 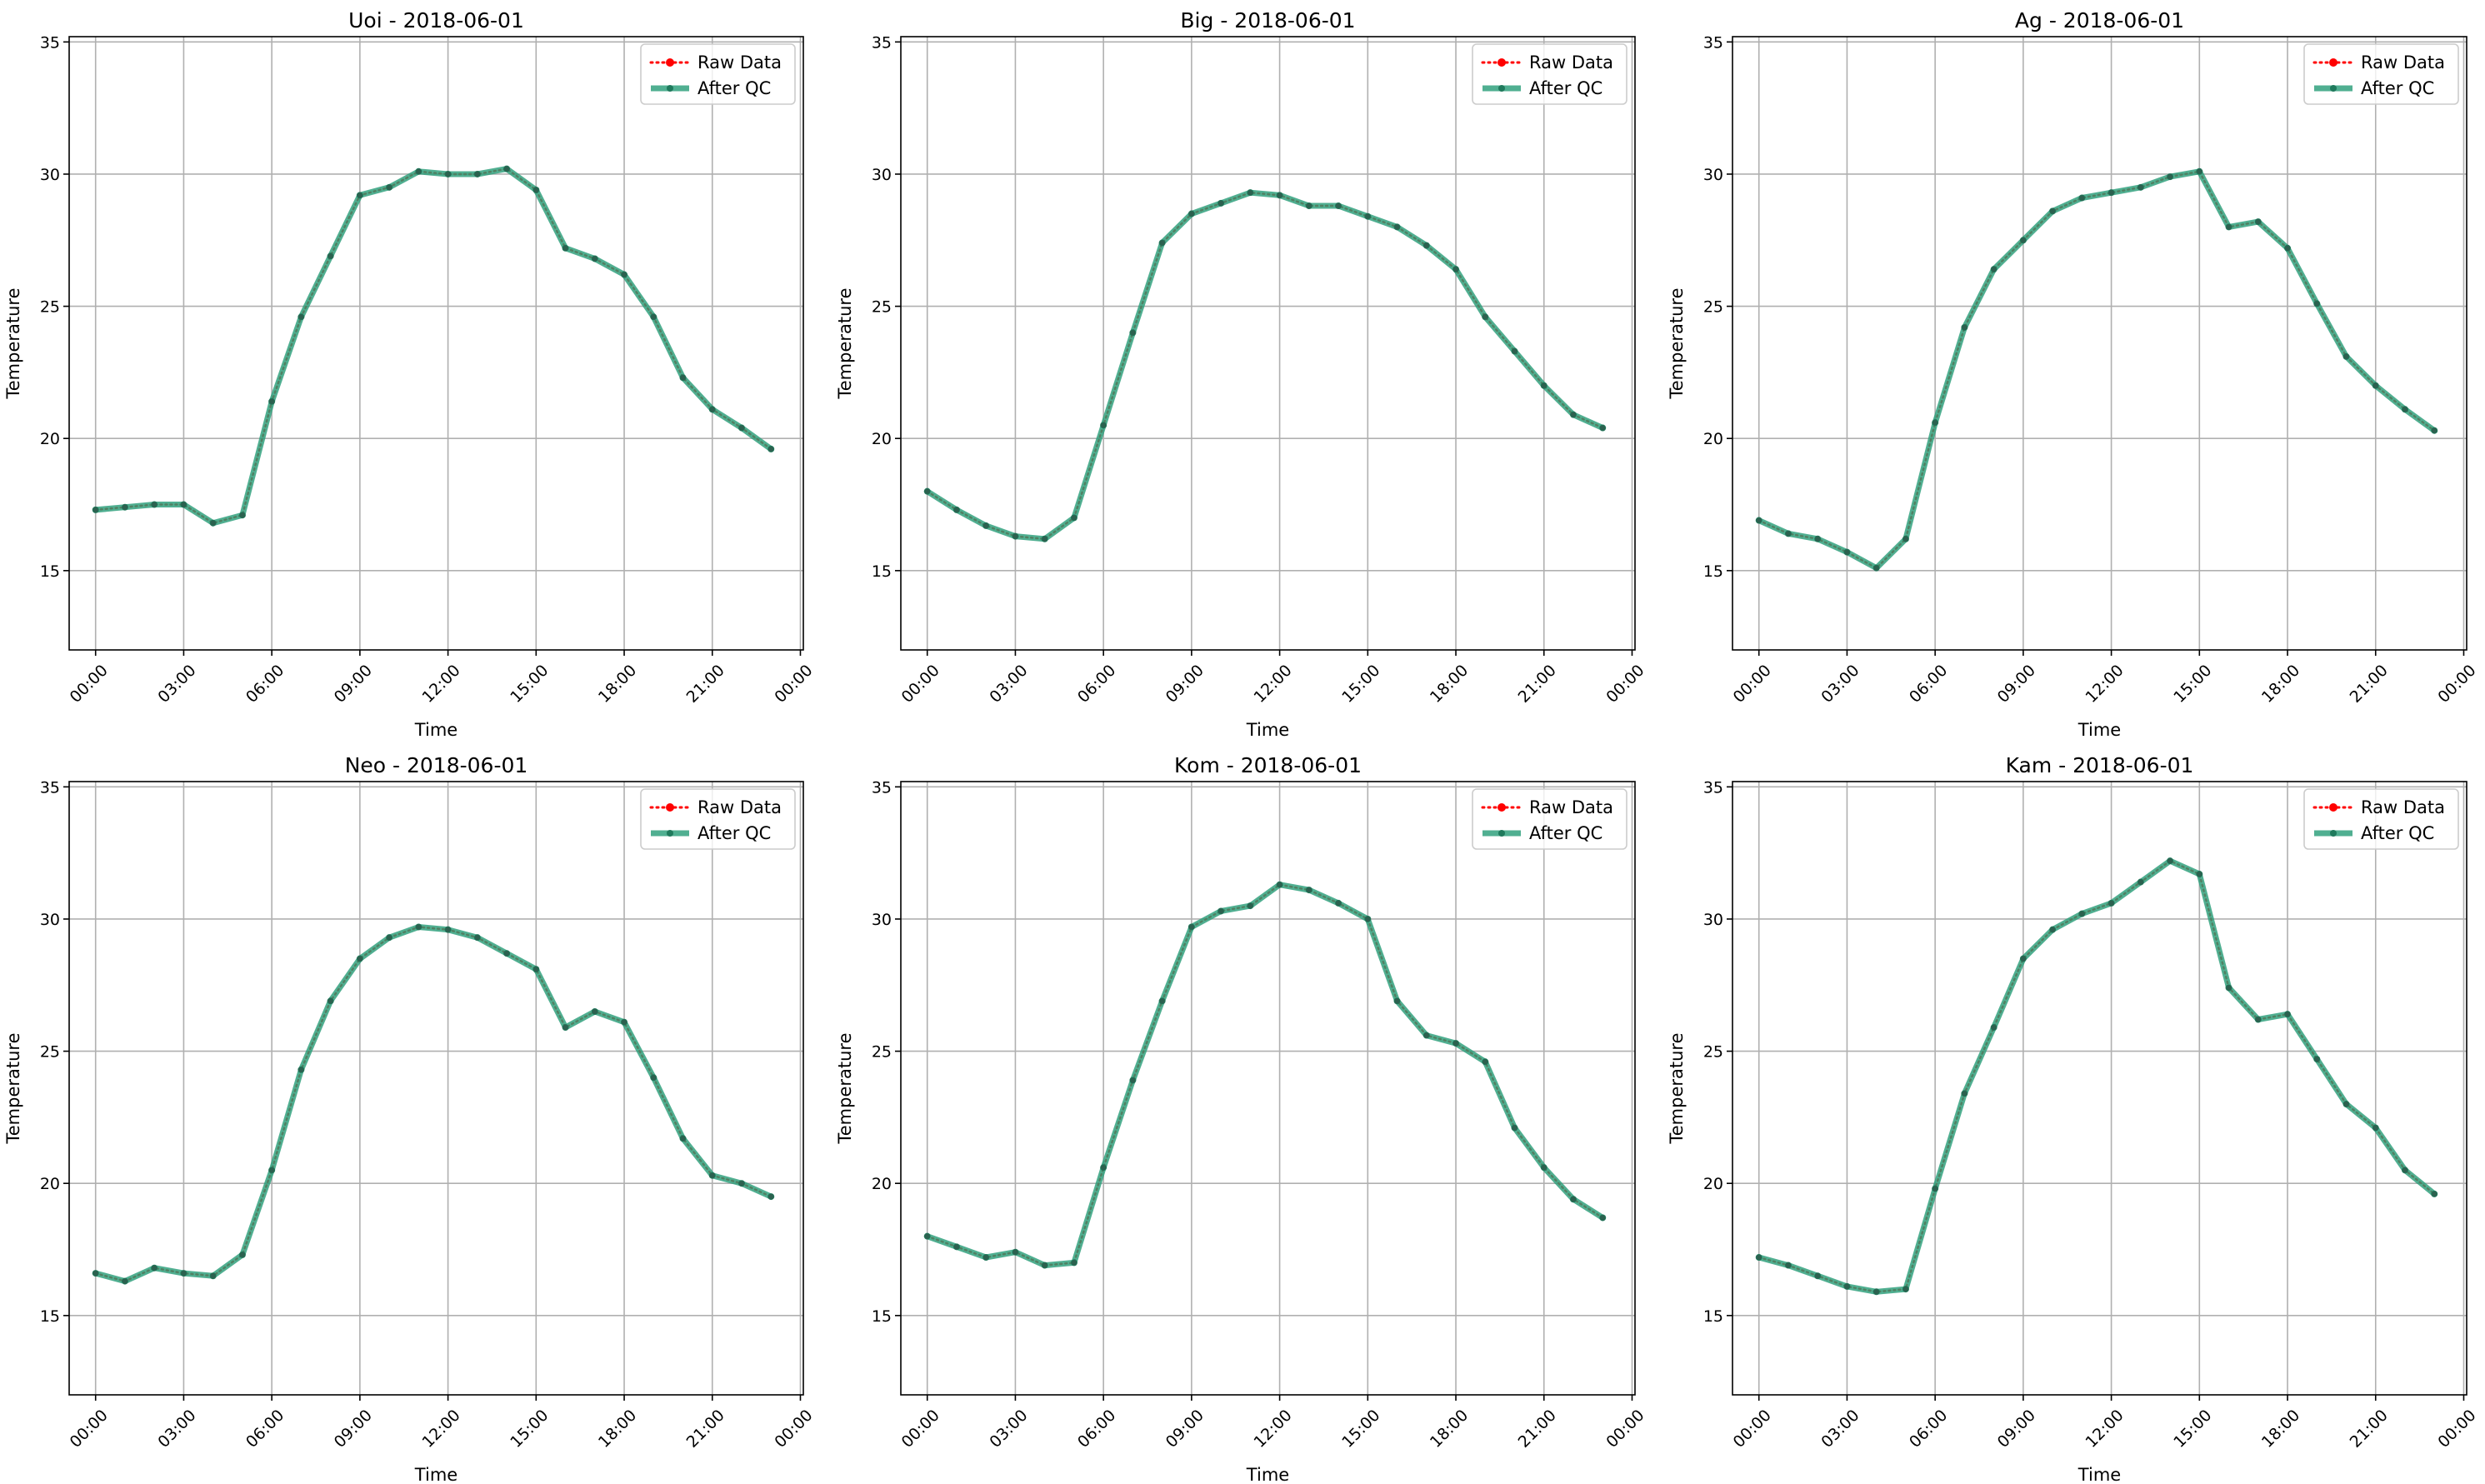 What do you see at coordinates (2097, 1076) in the screenshot?
I see `series-line-after-qc` at bounding box center [2097, 1076].